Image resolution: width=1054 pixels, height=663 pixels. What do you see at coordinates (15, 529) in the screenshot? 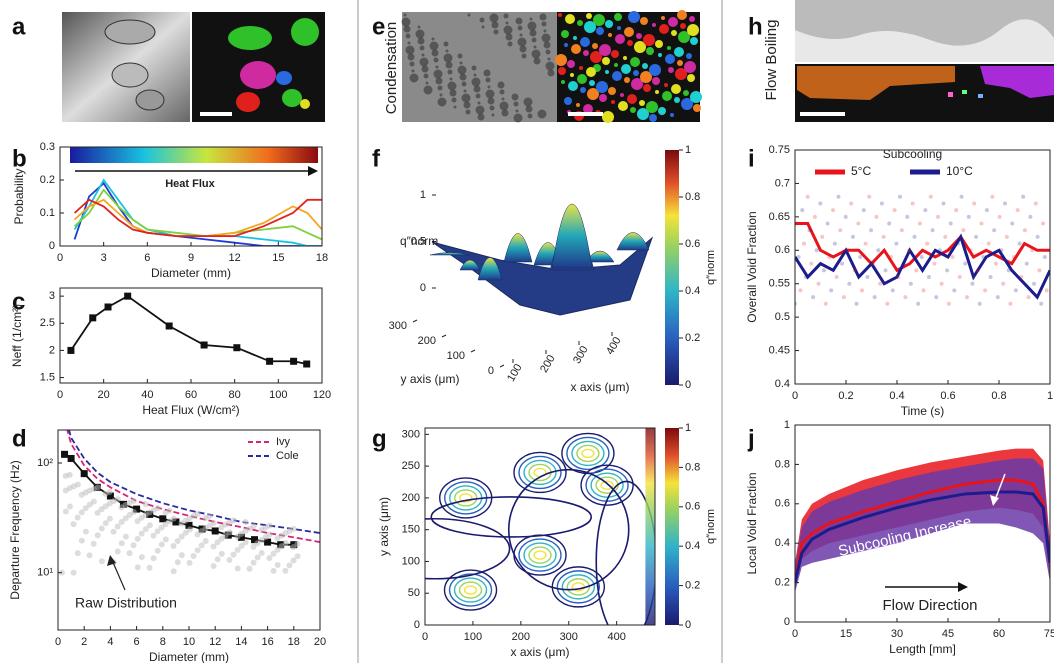
I see `y-axis-label: Departure Frequency (Hz)` at bounding box center [15, 529].